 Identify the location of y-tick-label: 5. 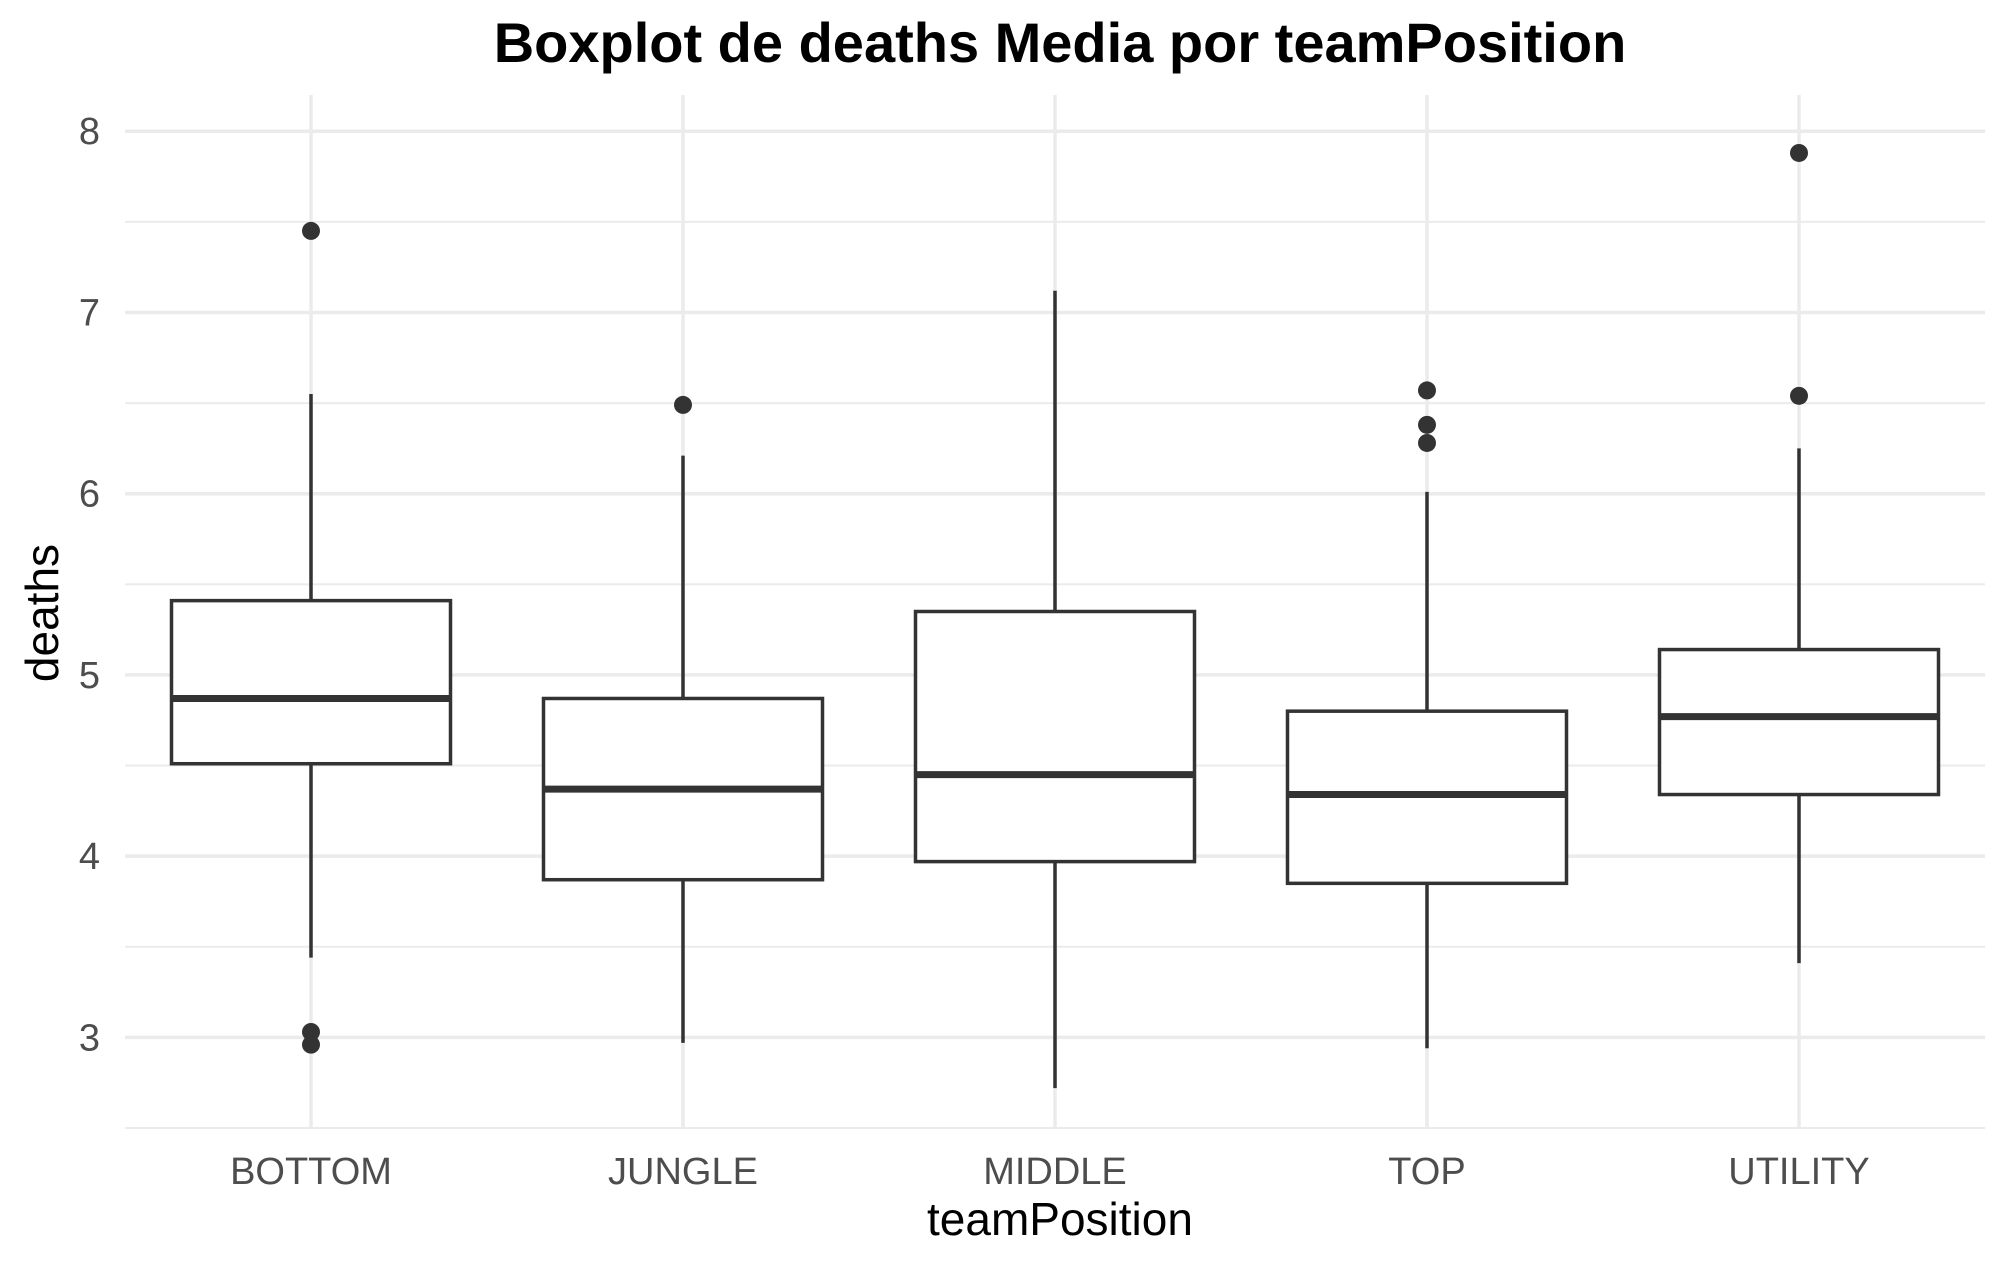
(89, 676).